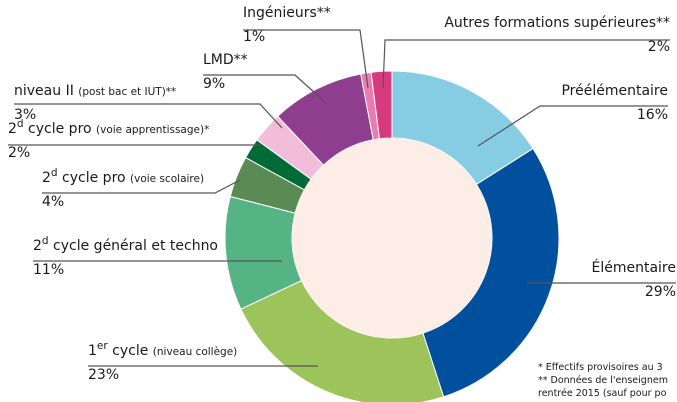 The image size is (677, 402). I want to click on category-label: Ingénieurs**, so click(287, 13).